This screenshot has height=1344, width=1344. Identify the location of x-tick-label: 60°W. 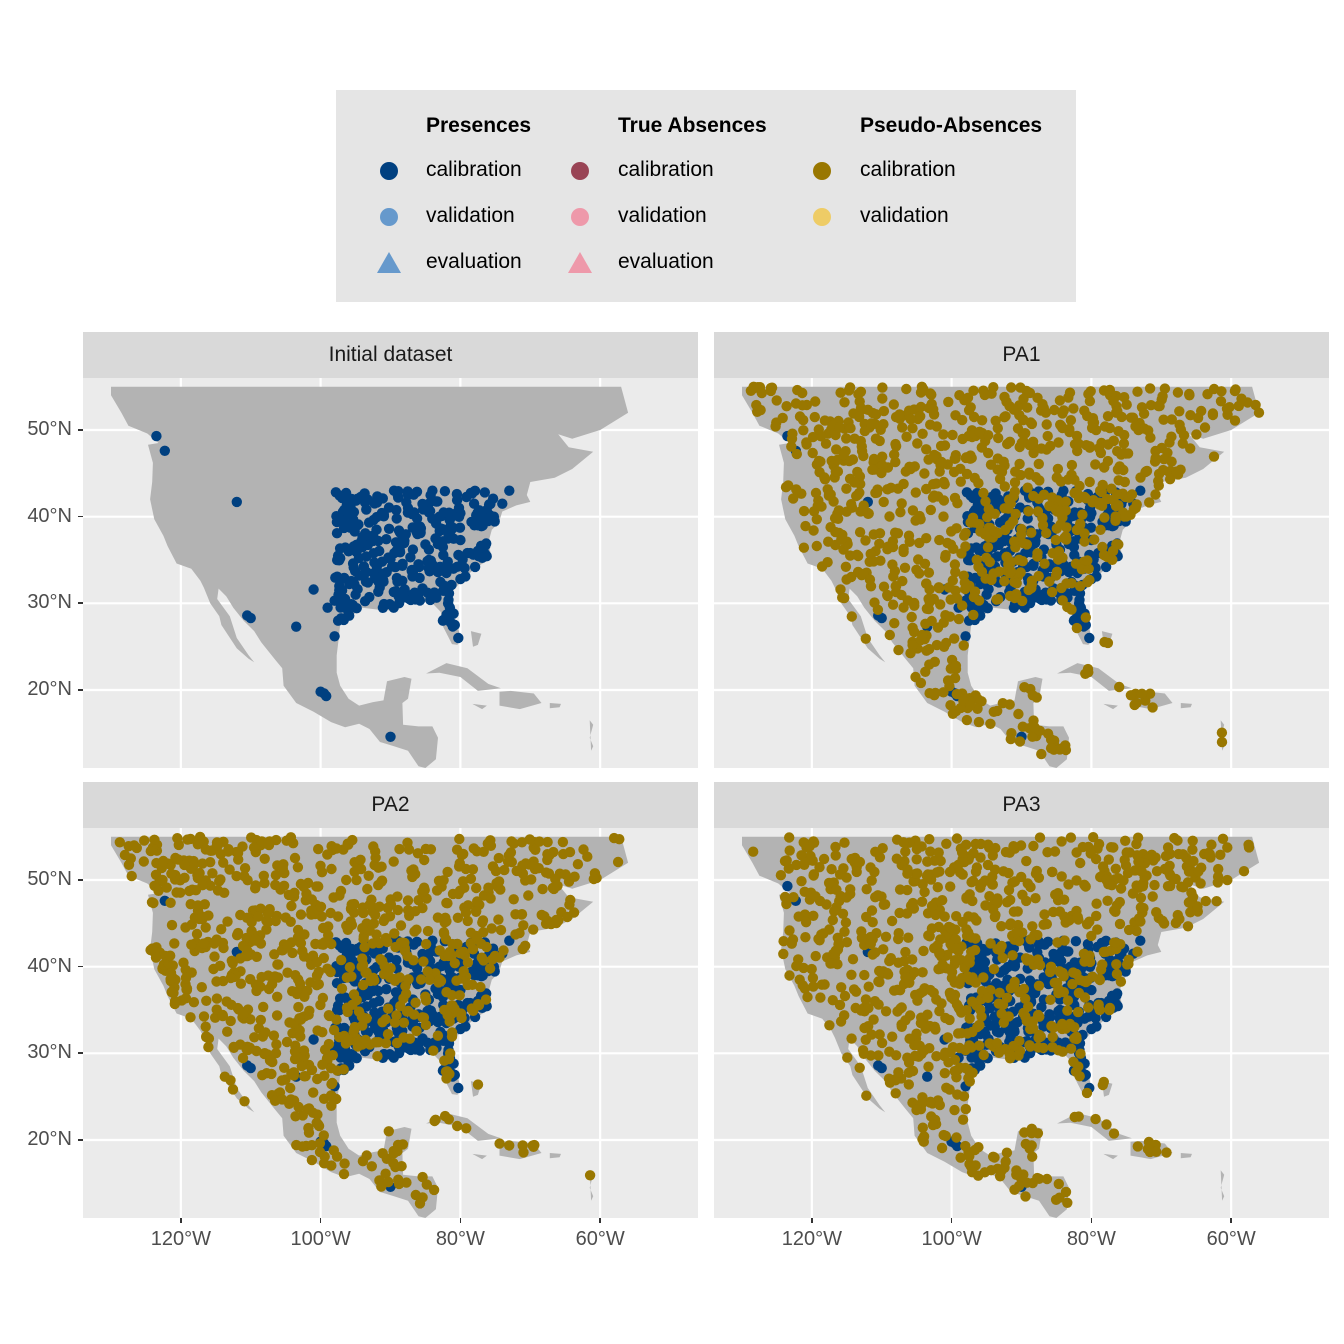
(1231, 1239).